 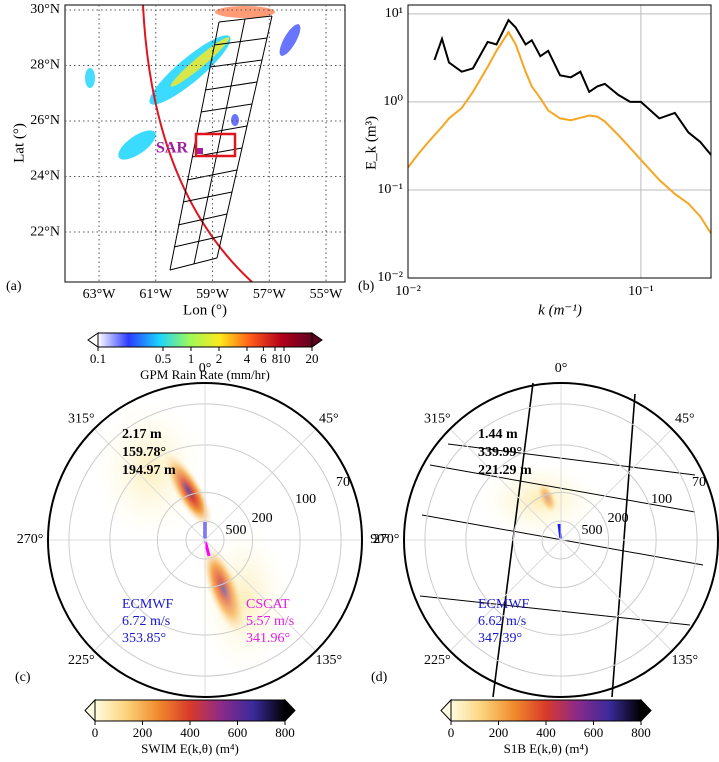 What do you see at coordinates (45, 65) in the screenshot?
I see `y-tick-label: 28°N` at bounding box center [45, 65].